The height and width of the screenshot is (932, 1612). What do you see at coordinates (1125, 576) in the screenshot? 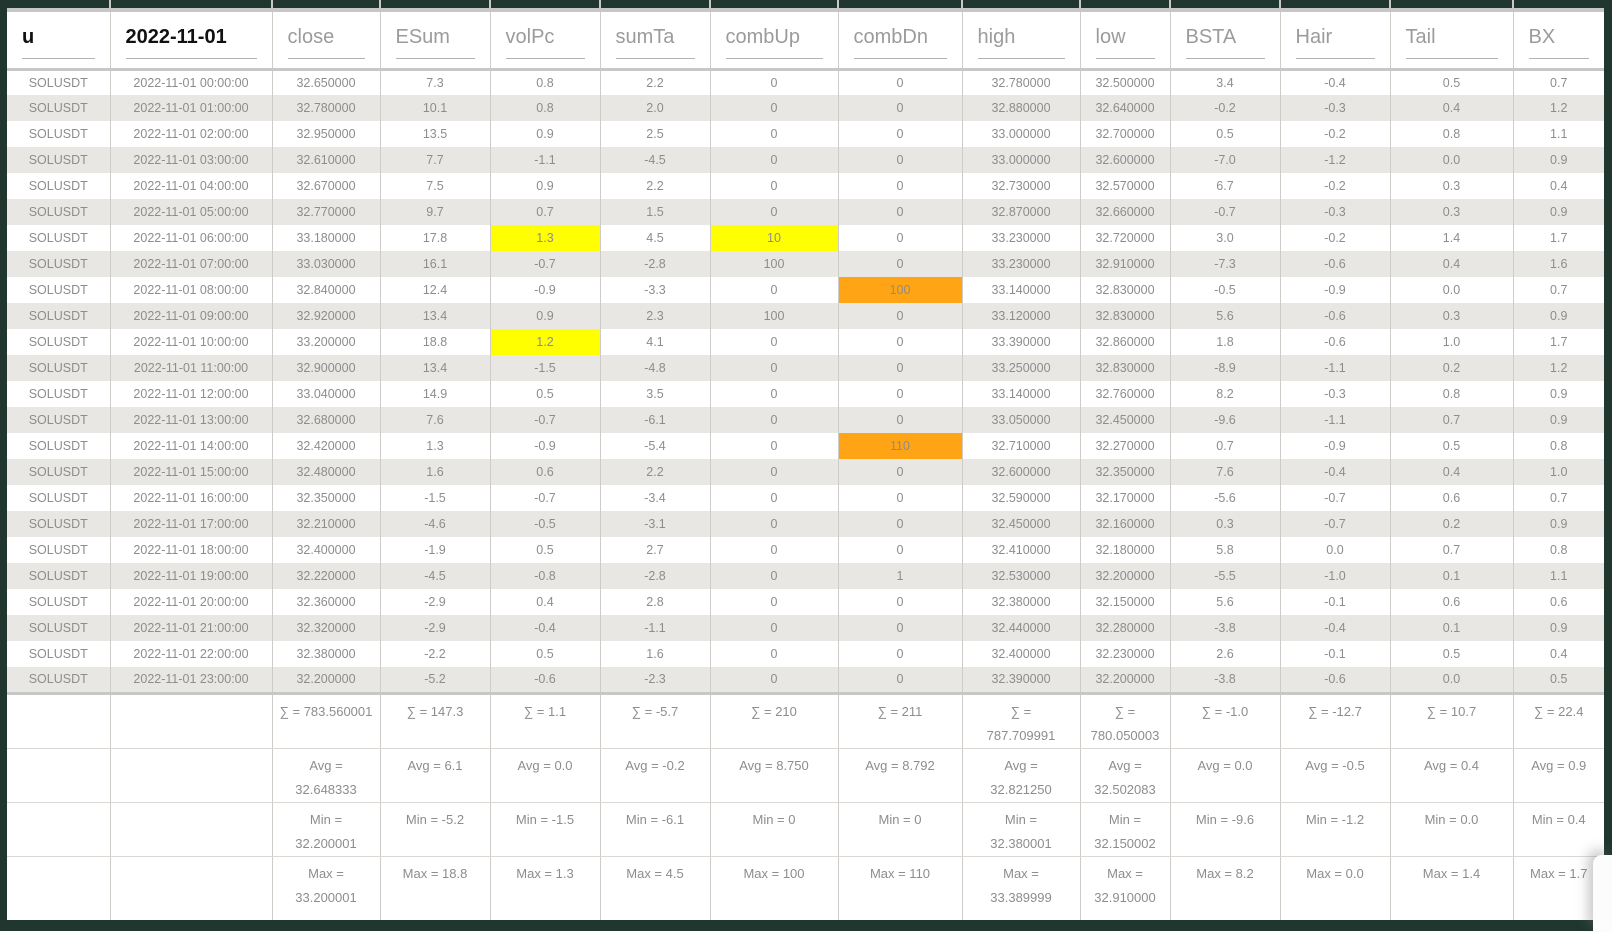
I see `cell: 32.200000` at bounding box center [1125, 576].